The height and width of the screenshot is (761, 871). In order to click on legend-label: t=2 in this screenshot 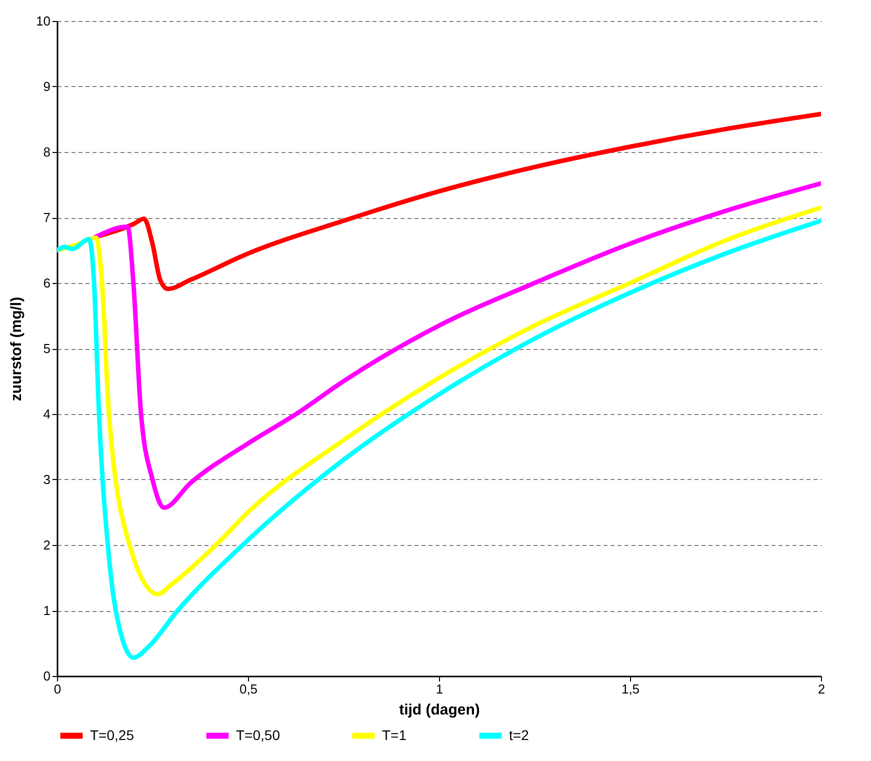, I will do `click(519, 734)`.